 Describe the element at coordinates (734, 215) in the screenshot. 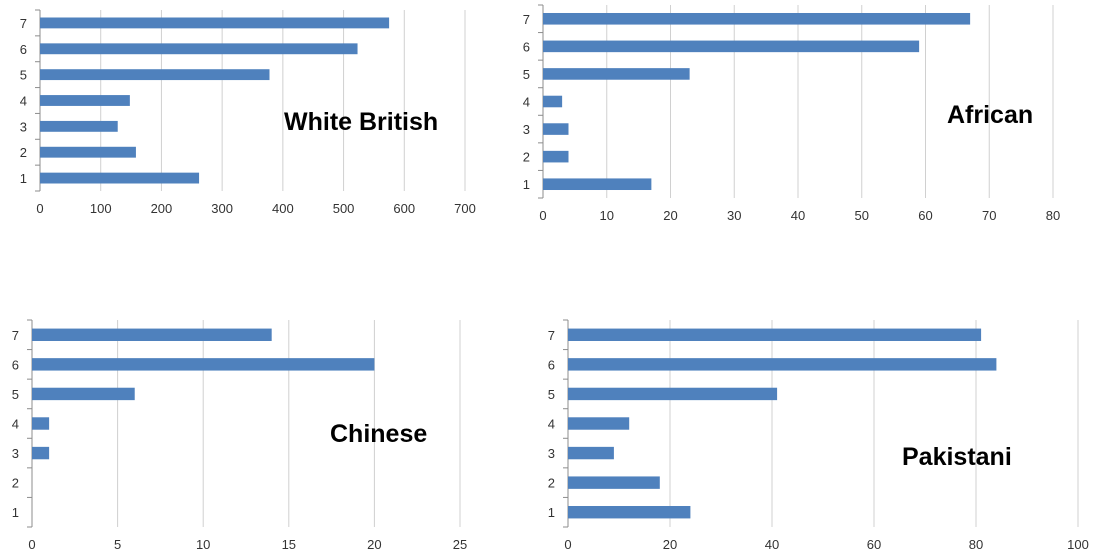

I see `x-tick-label: 30` at that location.